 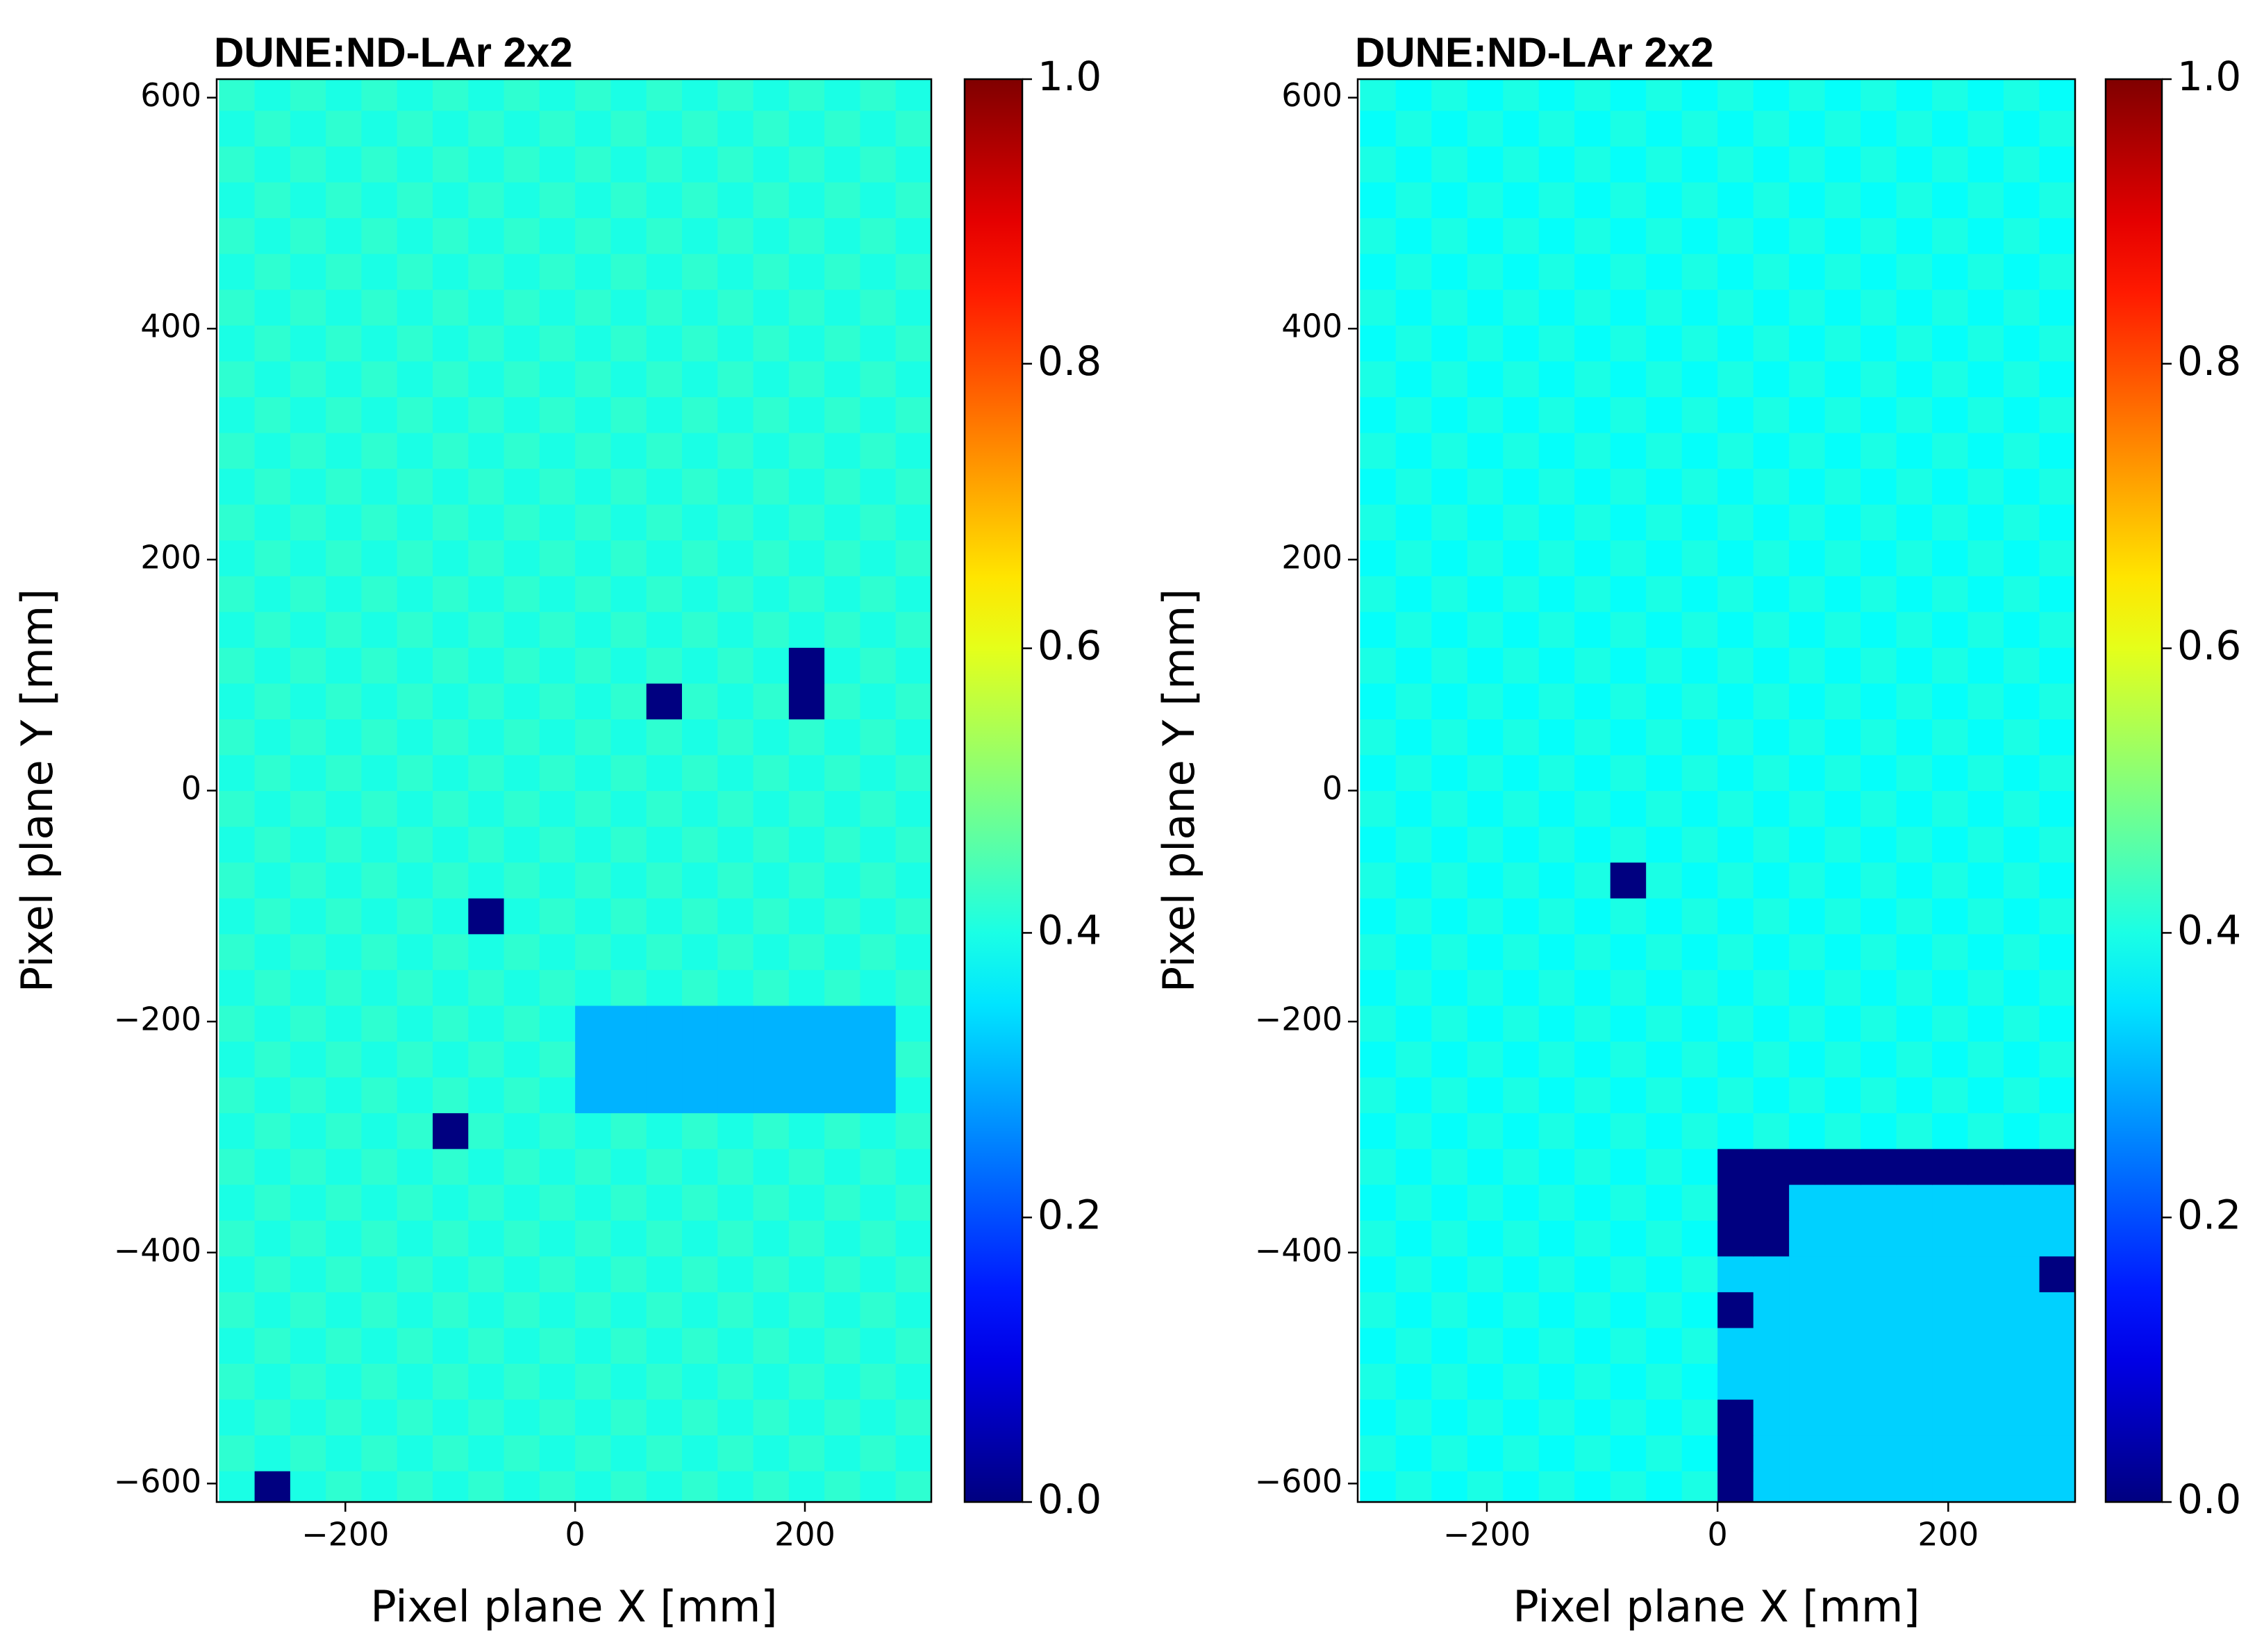 What do you see at coordinates (1298, 1481) in the screenshot?
I see `y-tick-label: −600` at bounding box center [1298, 1481].